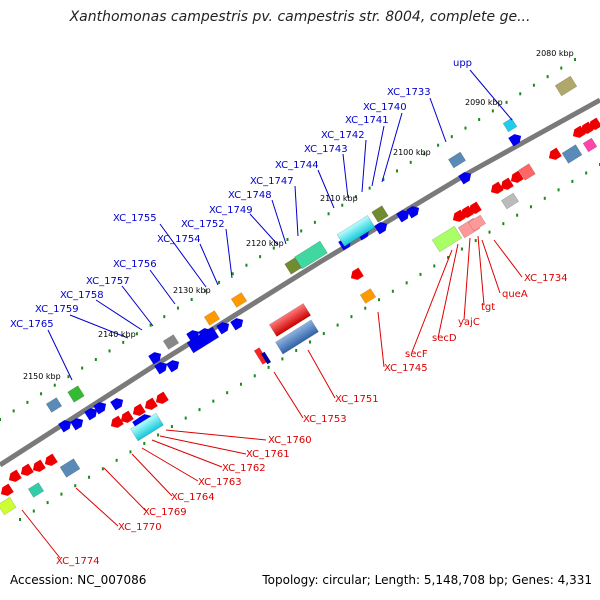 This screenshot has height=600, width=600. I want to click on gene-block-green-body, so click(76, 394).